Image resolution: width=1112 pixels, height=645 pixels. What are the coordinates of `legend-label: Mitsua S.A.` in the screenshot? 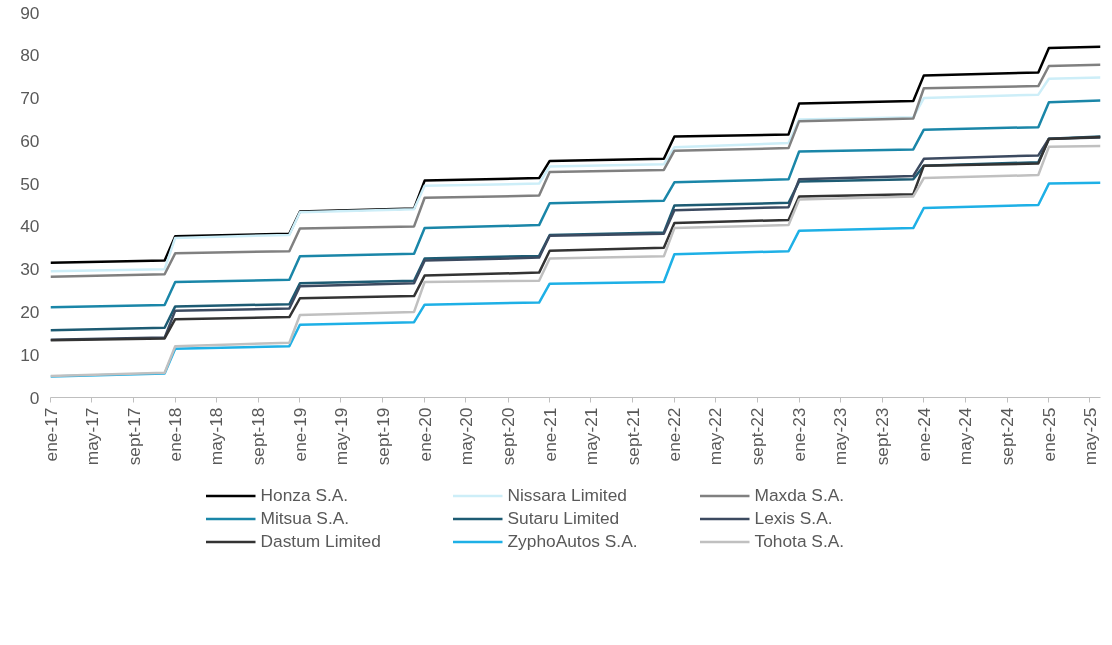 It's located at (305, 518).